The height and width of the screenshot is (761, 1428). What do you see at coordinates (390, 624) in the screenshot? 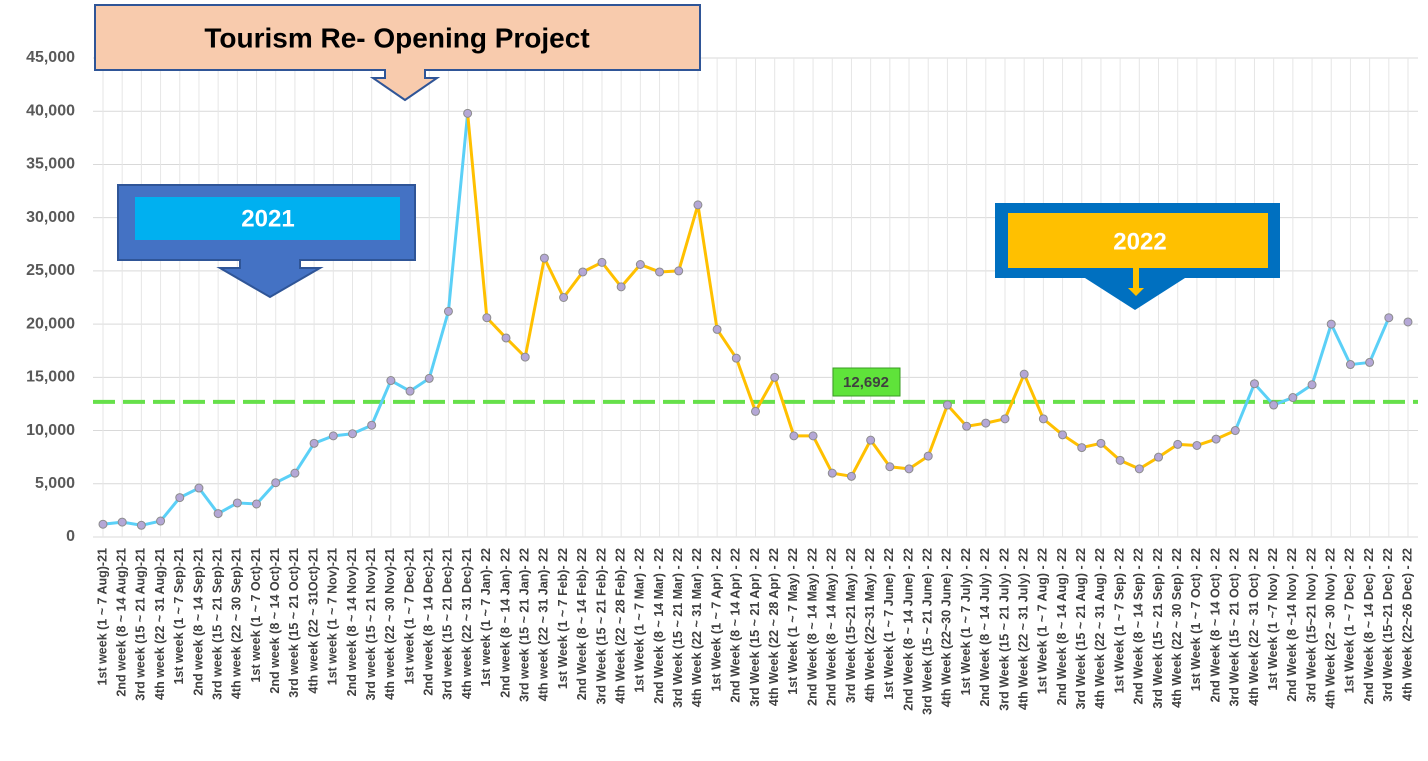
I see `x-tick-label: 4th week (22 ~ 30 Nov)-21` at bounding box center [390, 624].